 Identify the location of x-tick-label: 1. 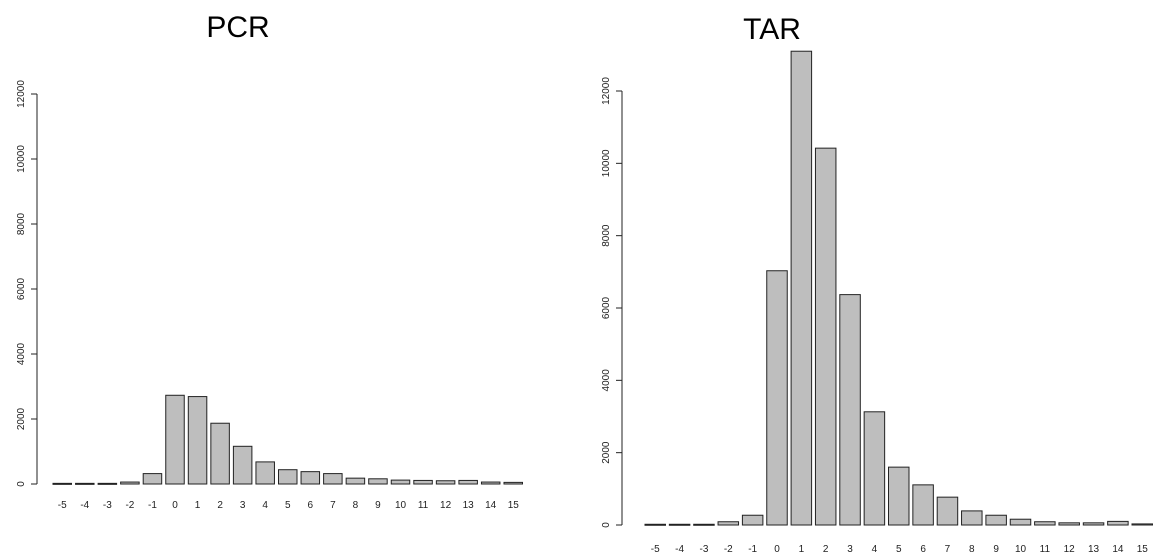
(198, 505).